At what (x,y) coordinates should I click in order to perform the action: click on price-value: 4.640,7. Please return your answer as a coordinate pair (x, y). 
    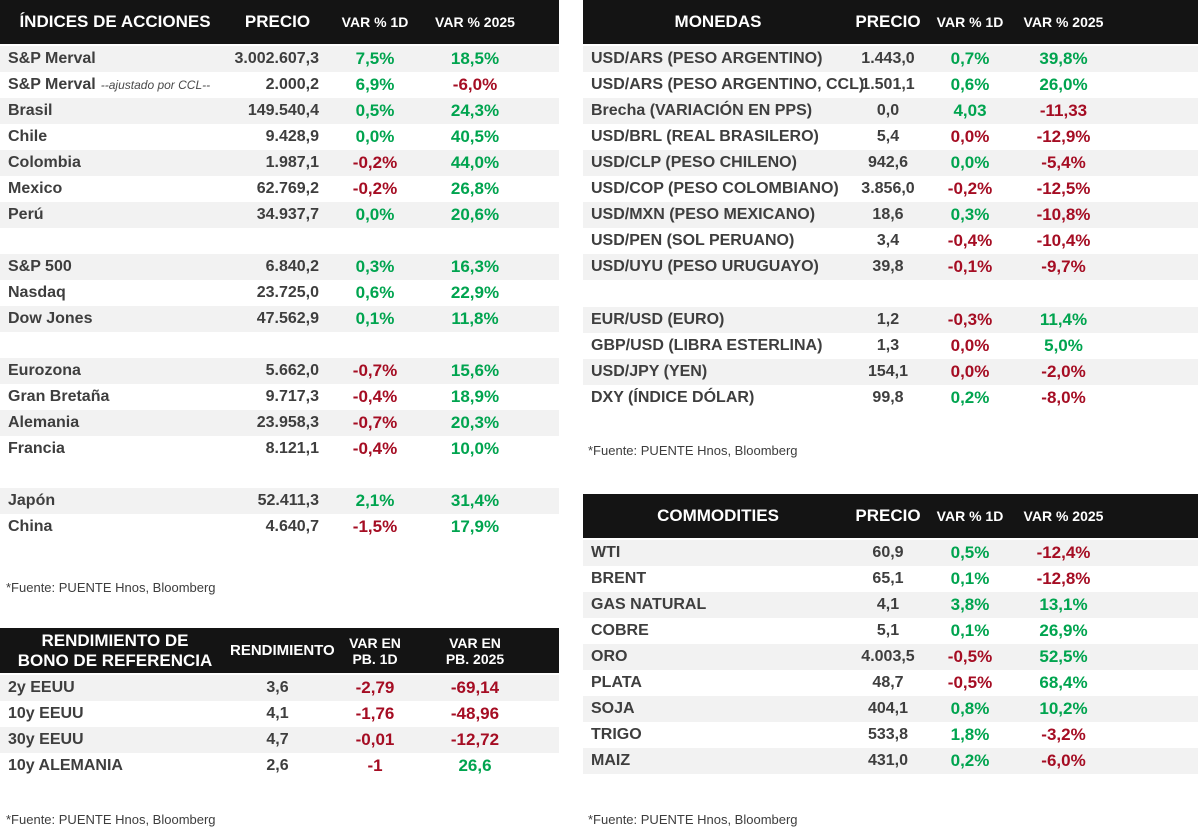
    Looking at the image, I should click on (292, 526).